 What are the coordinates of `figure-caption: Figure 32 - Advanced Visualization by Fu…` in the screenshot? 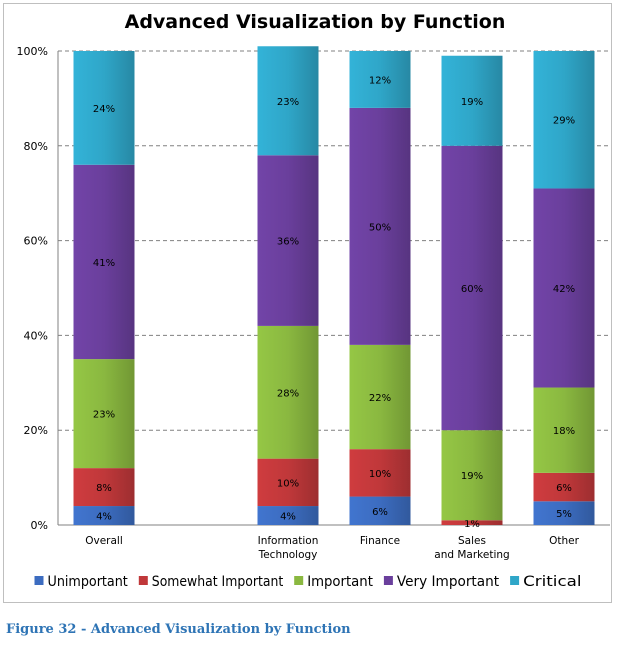 It's located at (178, 629).